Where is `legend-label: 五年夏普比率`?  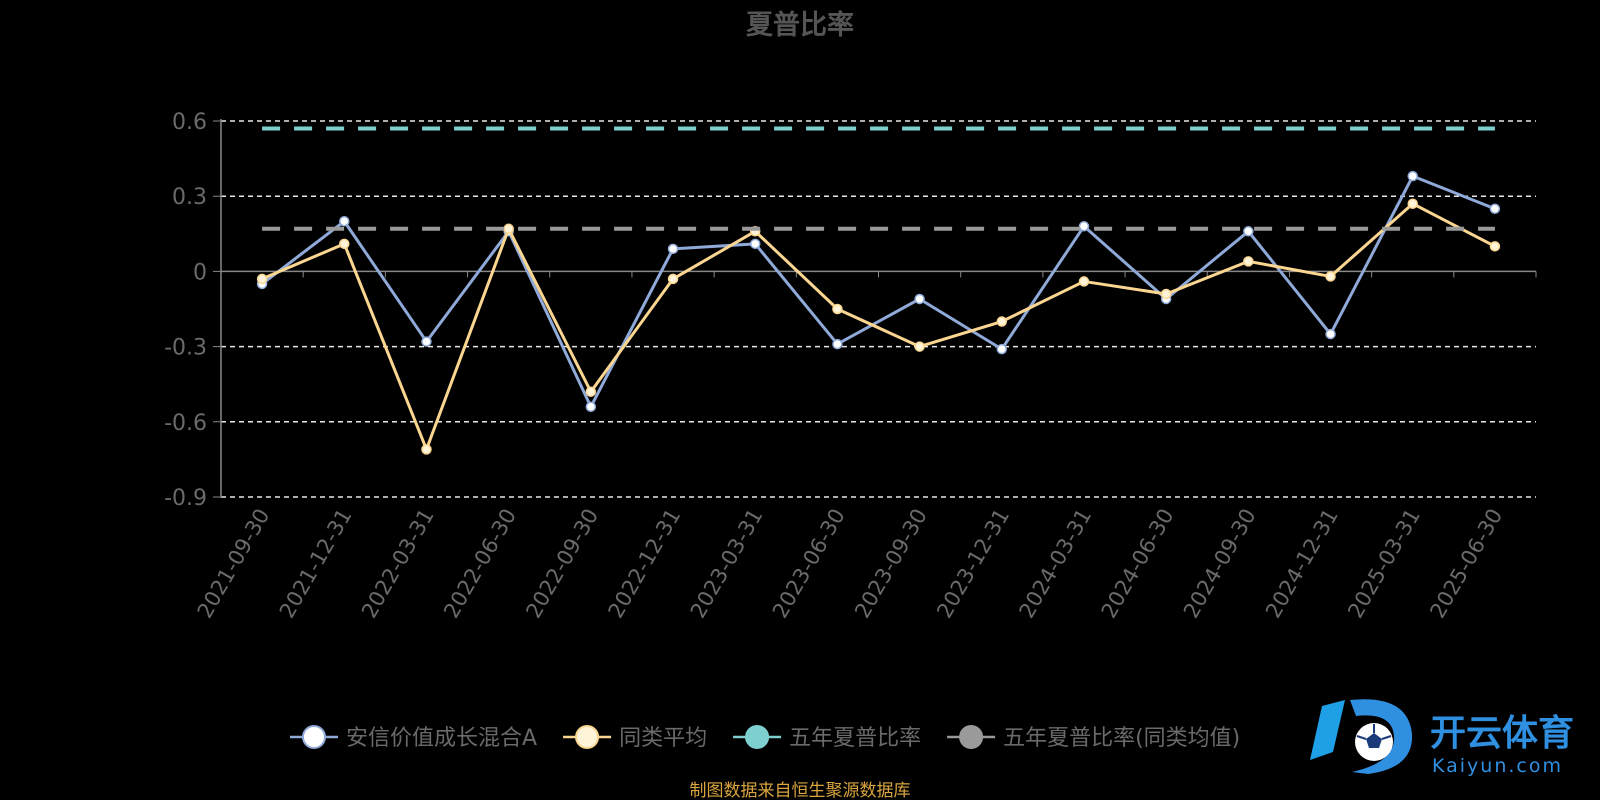 legend-label: 五年夏普比率 is located at coordinates (855, 738).